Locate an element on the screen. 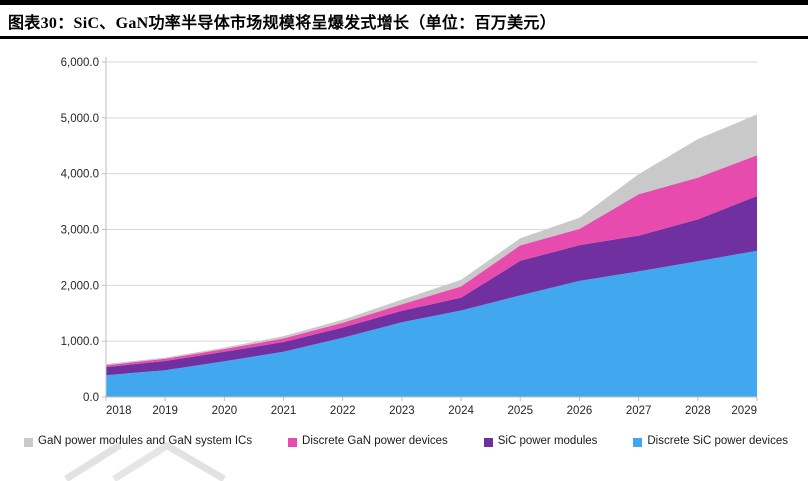  x-tick-label: 2020 is located at coordinates (225, 411).